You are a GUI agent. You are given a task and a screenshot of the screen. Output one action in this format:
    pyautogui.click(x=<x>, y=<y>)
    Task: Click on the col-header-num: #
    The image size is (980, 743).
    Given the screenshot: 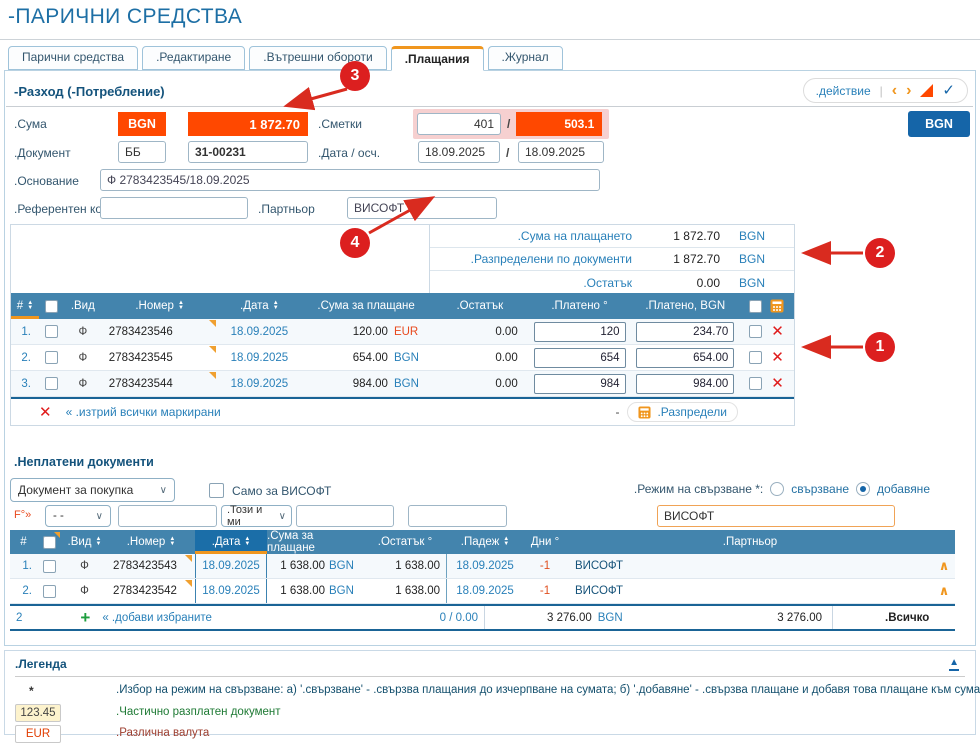 What is the action you would take?
    pyautogui.click(x=23, y=542)
    